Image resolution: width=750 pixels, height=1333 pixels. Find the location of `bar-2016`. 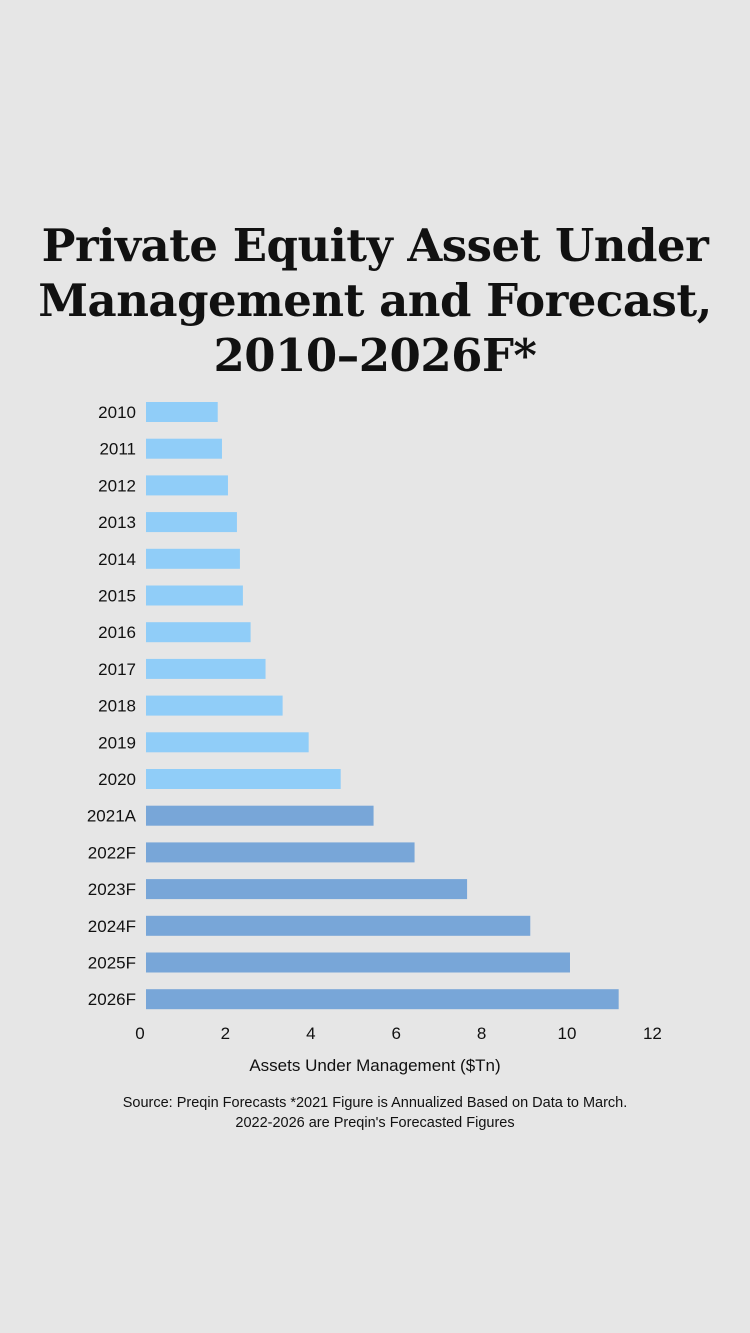

bar-2016 is located at coordinates (198, 632).